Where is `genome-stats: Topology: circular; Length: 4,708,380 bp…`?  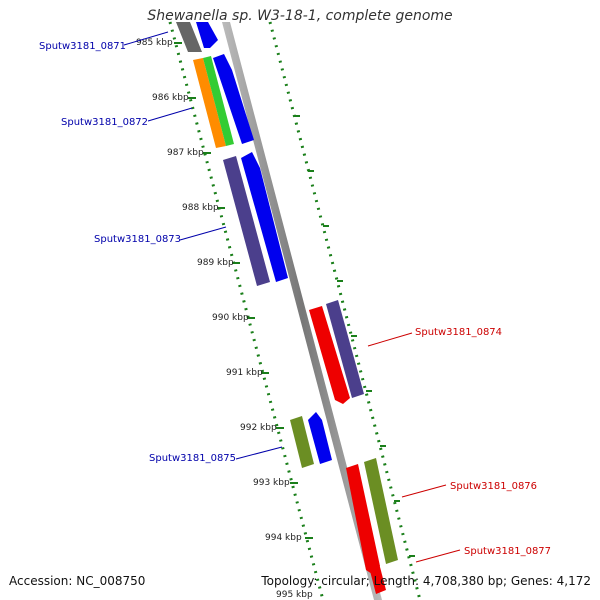
genome-stats: Topology: circular; Length: 4,708,380 bp… is located at coordinates (426, 581).